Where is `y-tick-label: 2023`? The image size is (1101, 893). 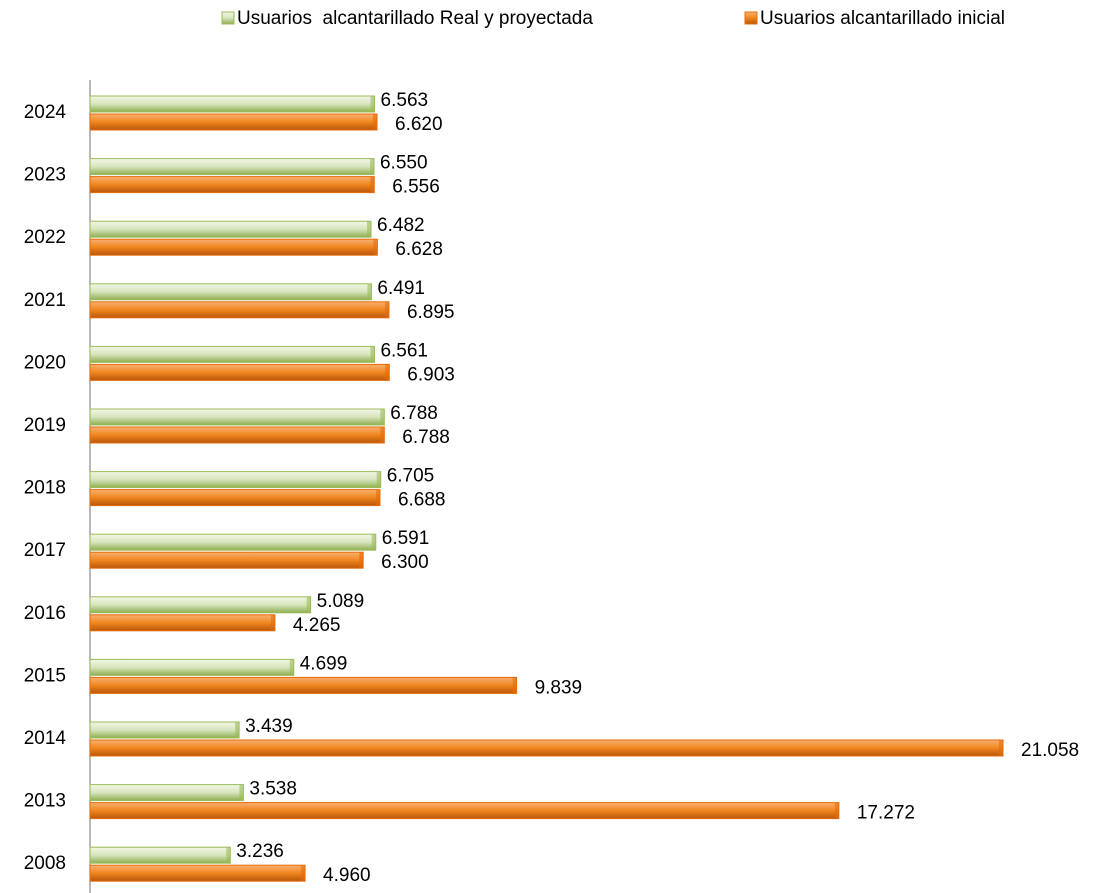
y-tick-label: 2023 is located at coordinates (45, 175).